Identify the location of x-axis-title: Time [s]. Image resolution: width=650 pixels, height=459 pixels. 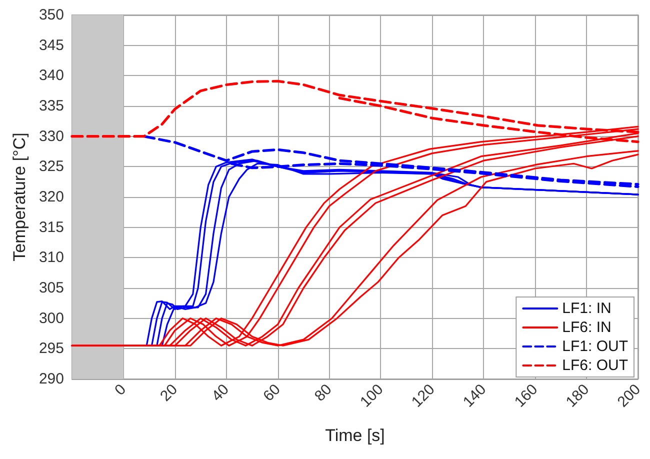
(355, 435).